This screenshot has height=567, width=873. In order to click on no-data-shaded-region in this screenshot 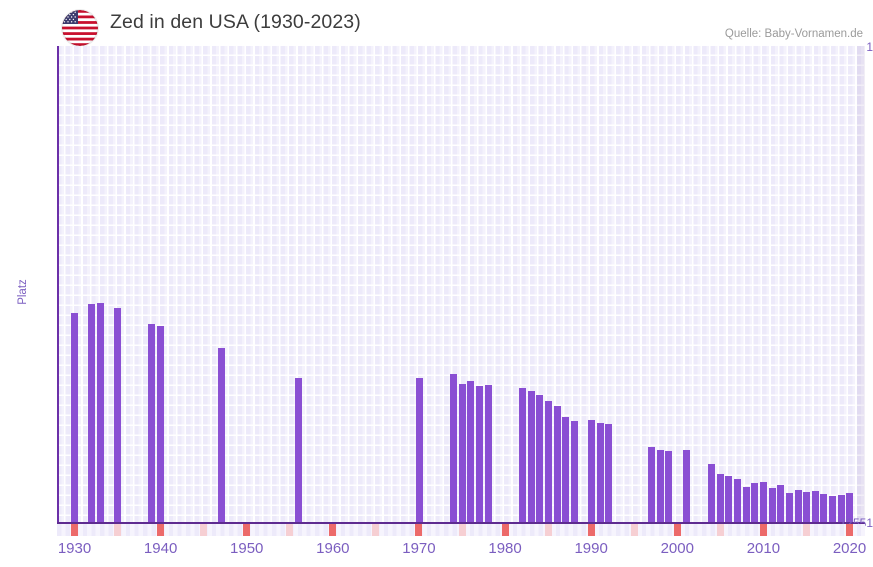, I will do `click(860, 284)`.